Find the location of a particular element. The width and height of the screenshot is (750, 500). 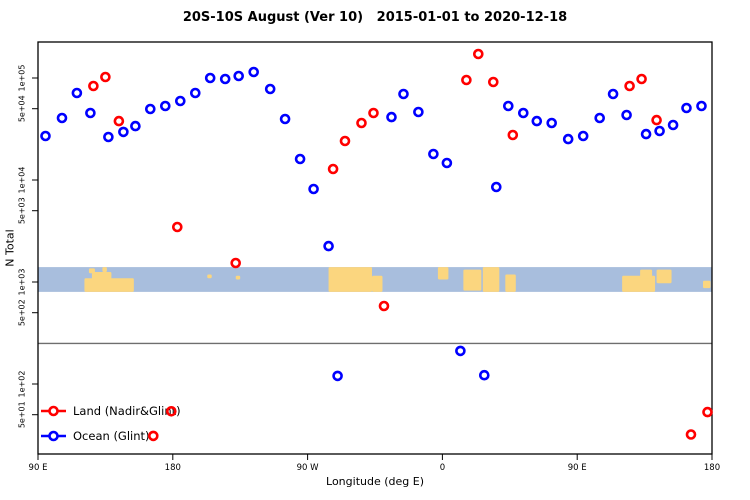

y-tick-label: 5e+03 is located at coordinates (22, 210).